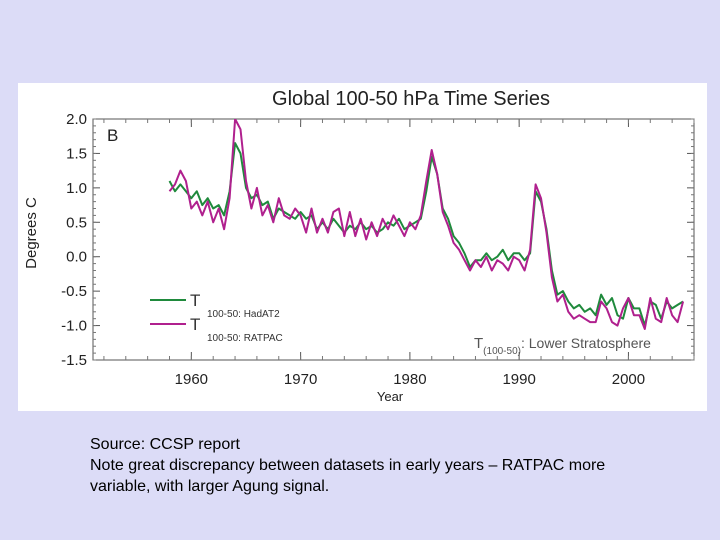 This screenshot has width=720, height=540. What do you see at coordinates (300, 379) in the screenshot?
I see `x-tick-label: 1970` at bounding box center [300, 379].